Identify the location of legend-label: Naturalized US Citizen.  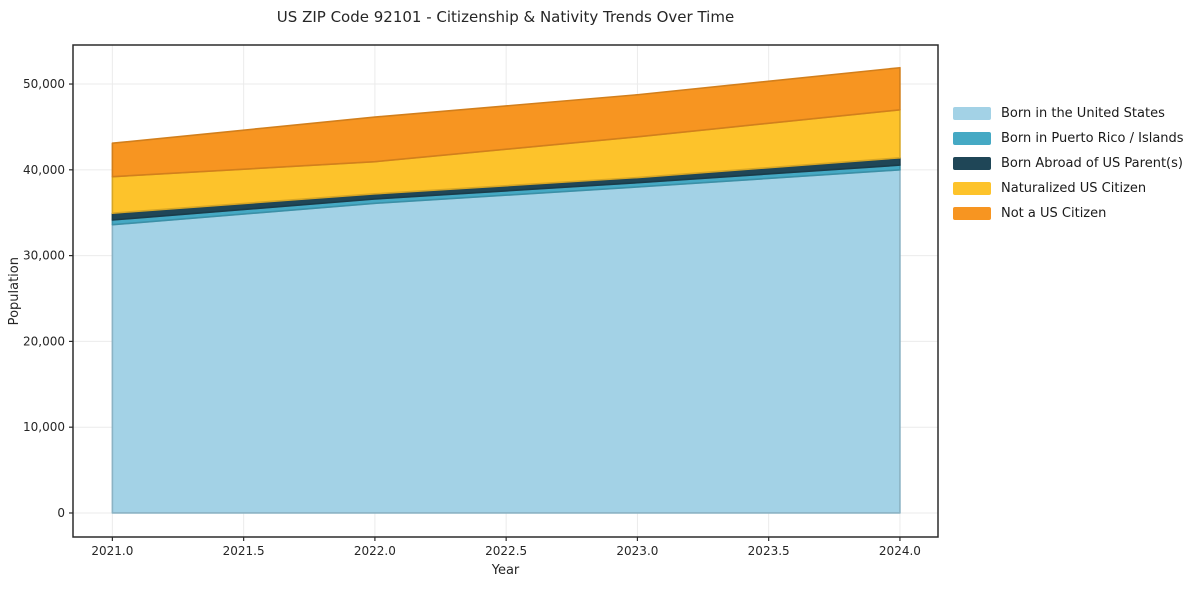
(1074, 188).